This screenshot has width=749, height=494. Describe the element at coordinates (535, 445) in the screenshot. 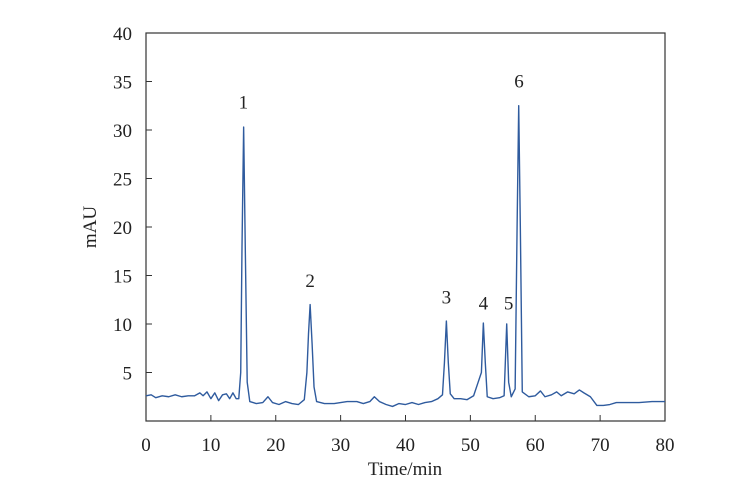

I see `x-tick-label: 60` at that location.